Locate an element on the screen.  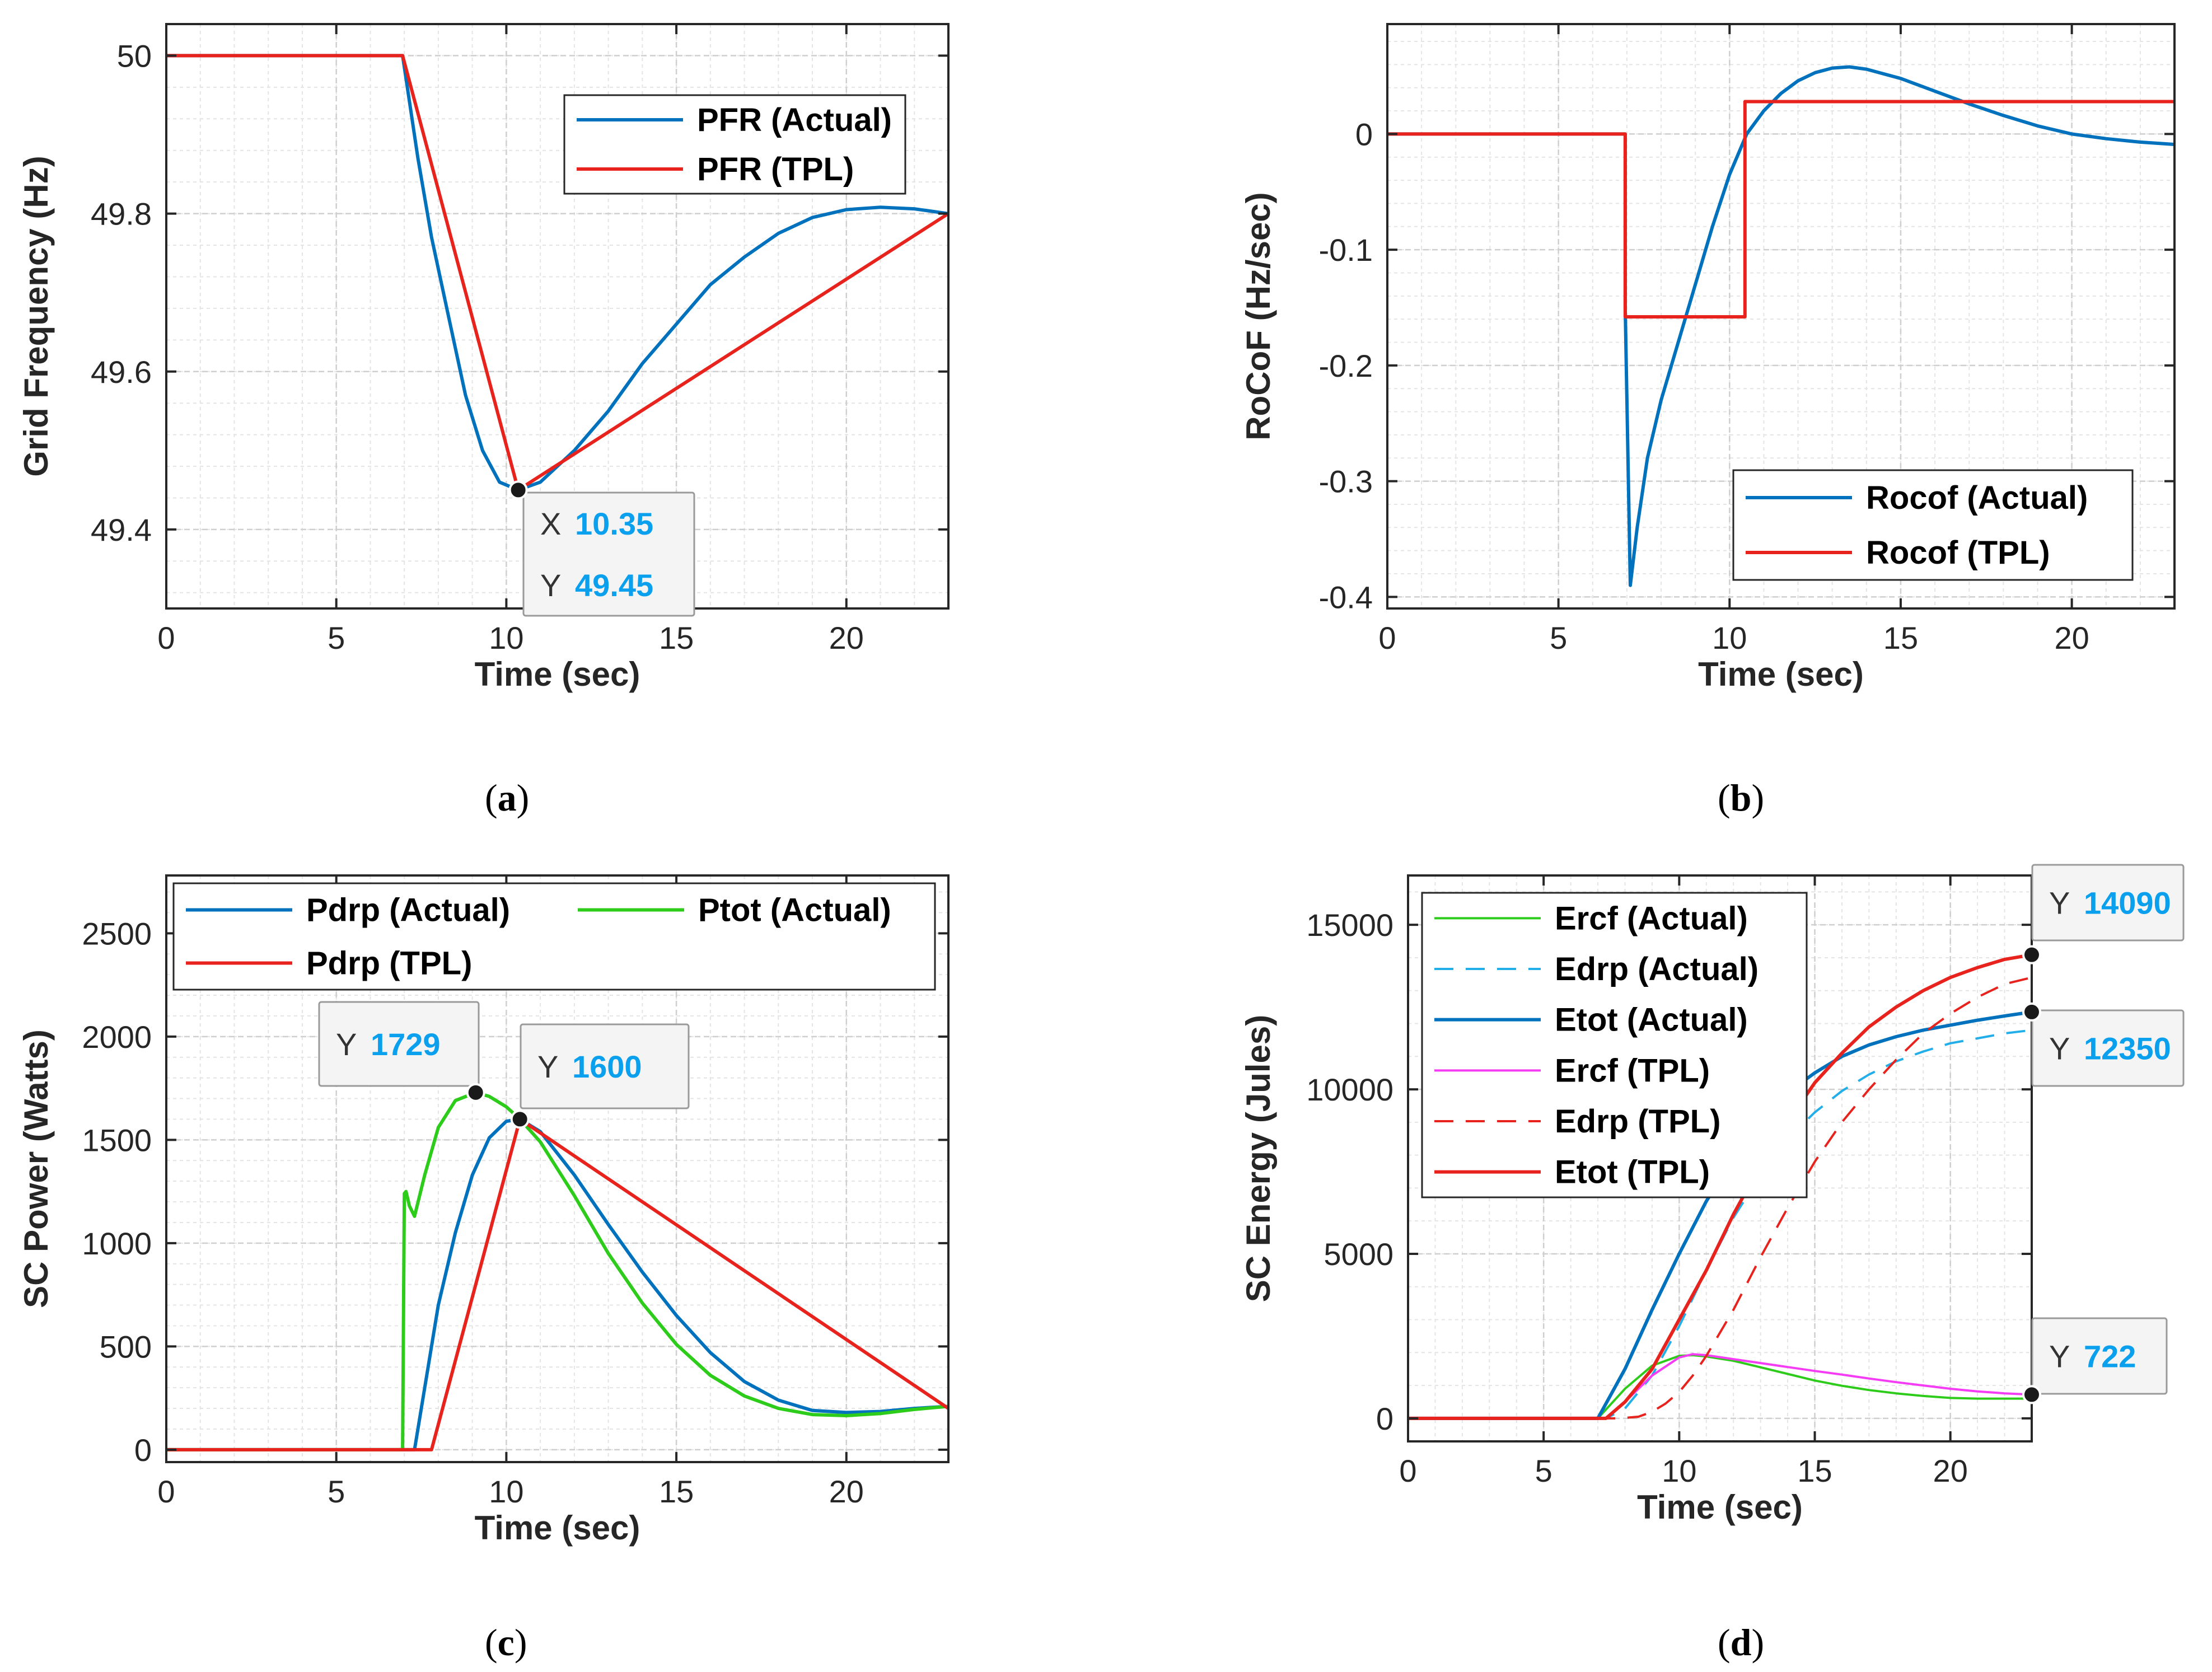
legend-entry: Pdrp (TPL) is located at coordinates (389, 963).